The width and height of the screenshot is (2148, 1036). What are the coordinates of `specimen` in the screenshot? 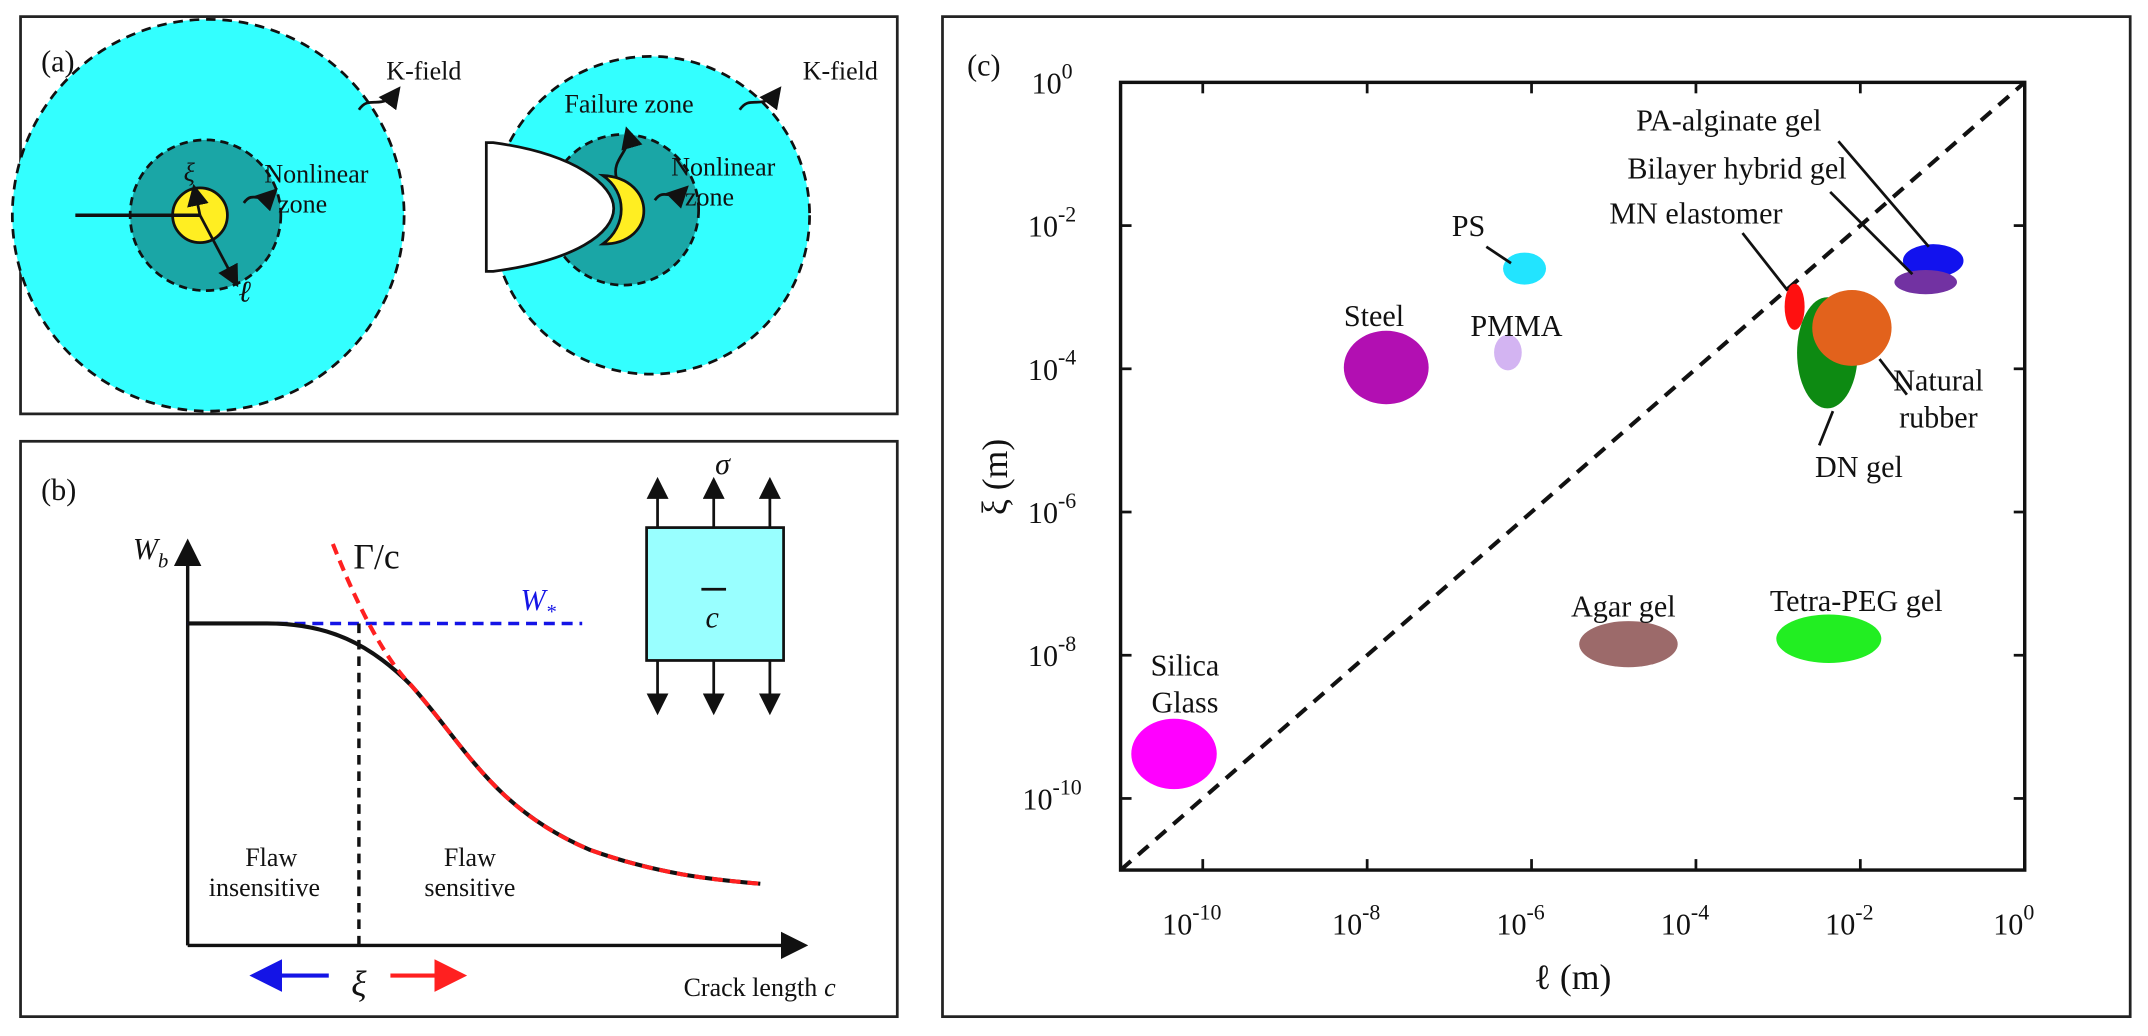 It's located at (715, 594).